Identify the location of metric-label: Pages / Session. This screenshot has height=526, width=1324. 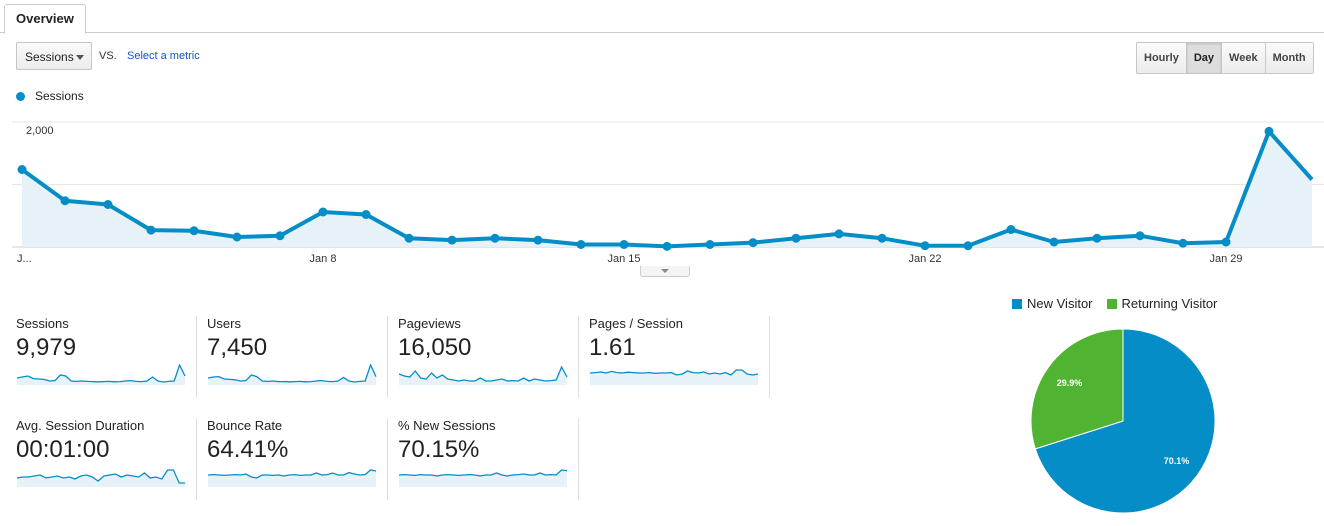
(636, 323).